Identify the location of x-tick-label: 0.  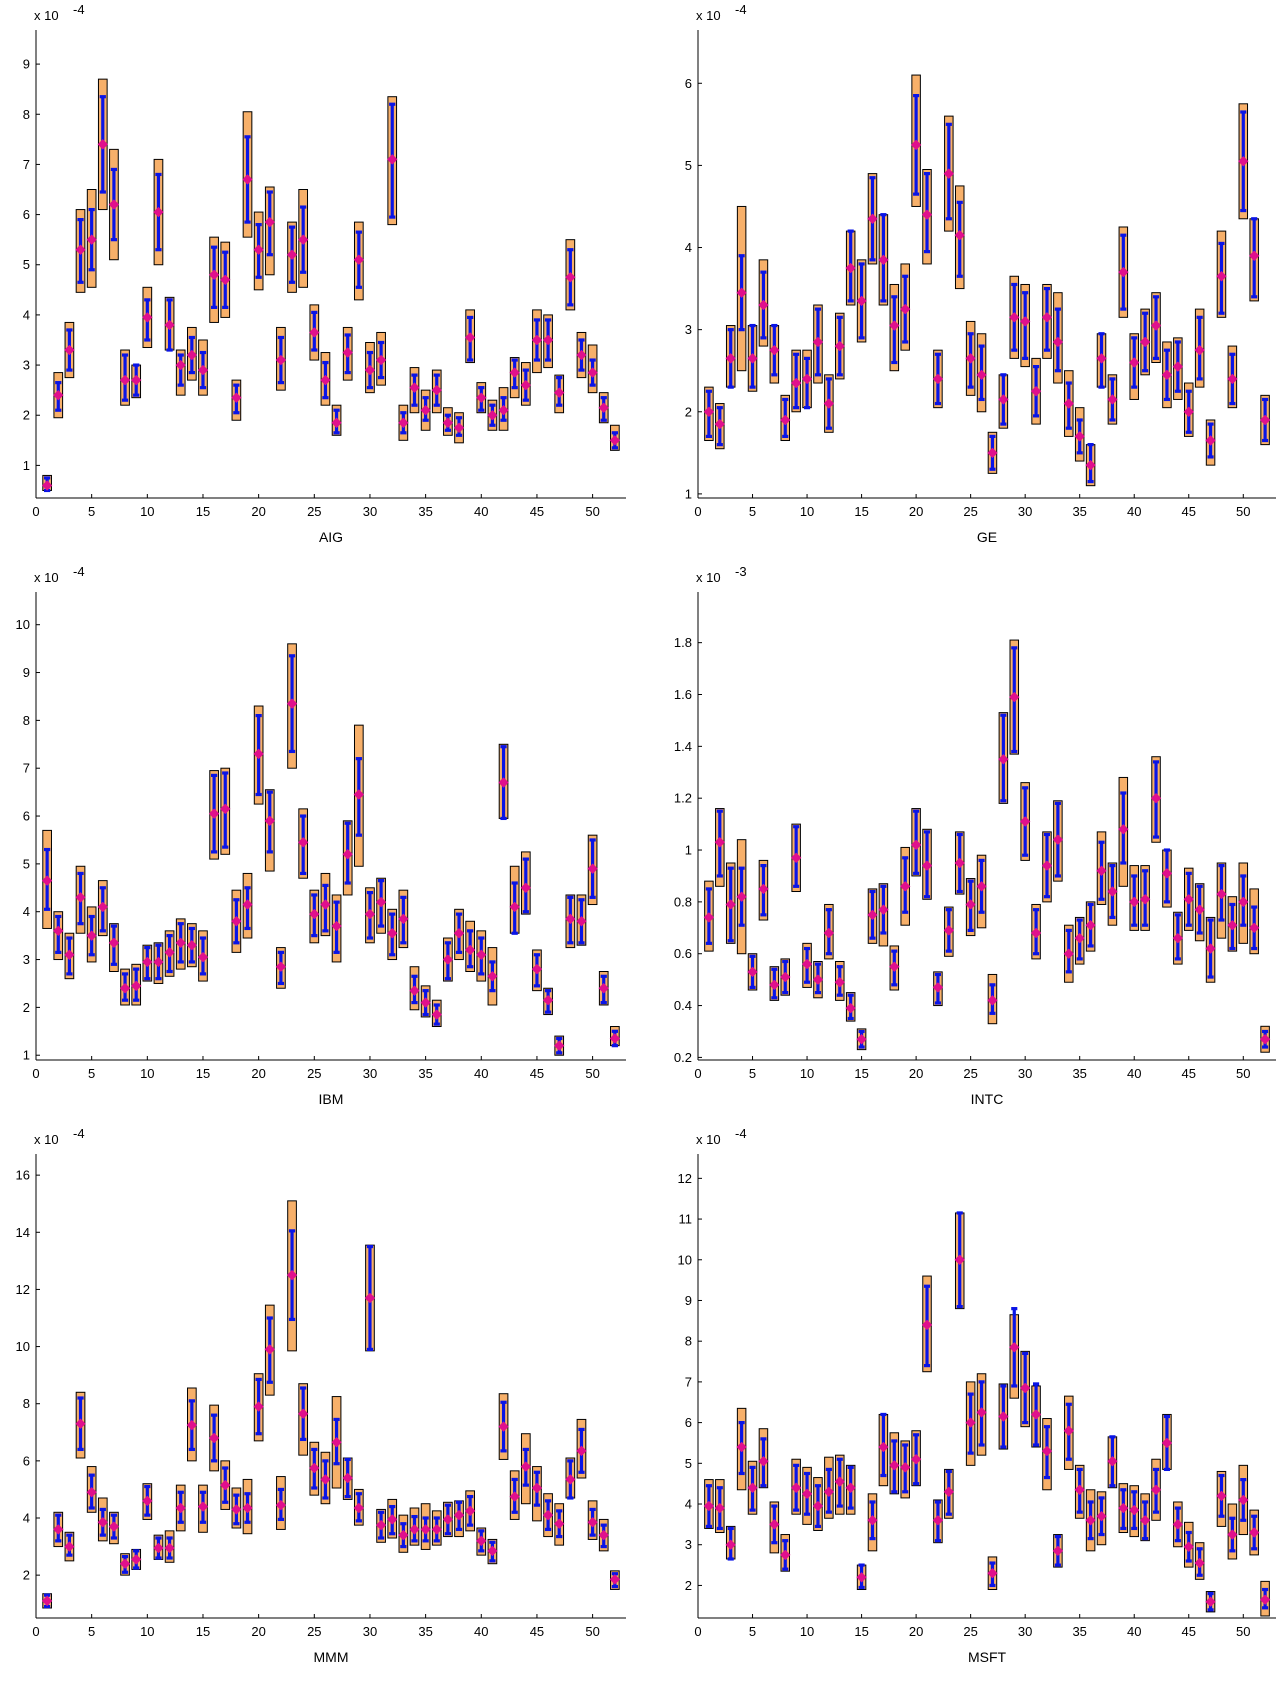
(35, 511).